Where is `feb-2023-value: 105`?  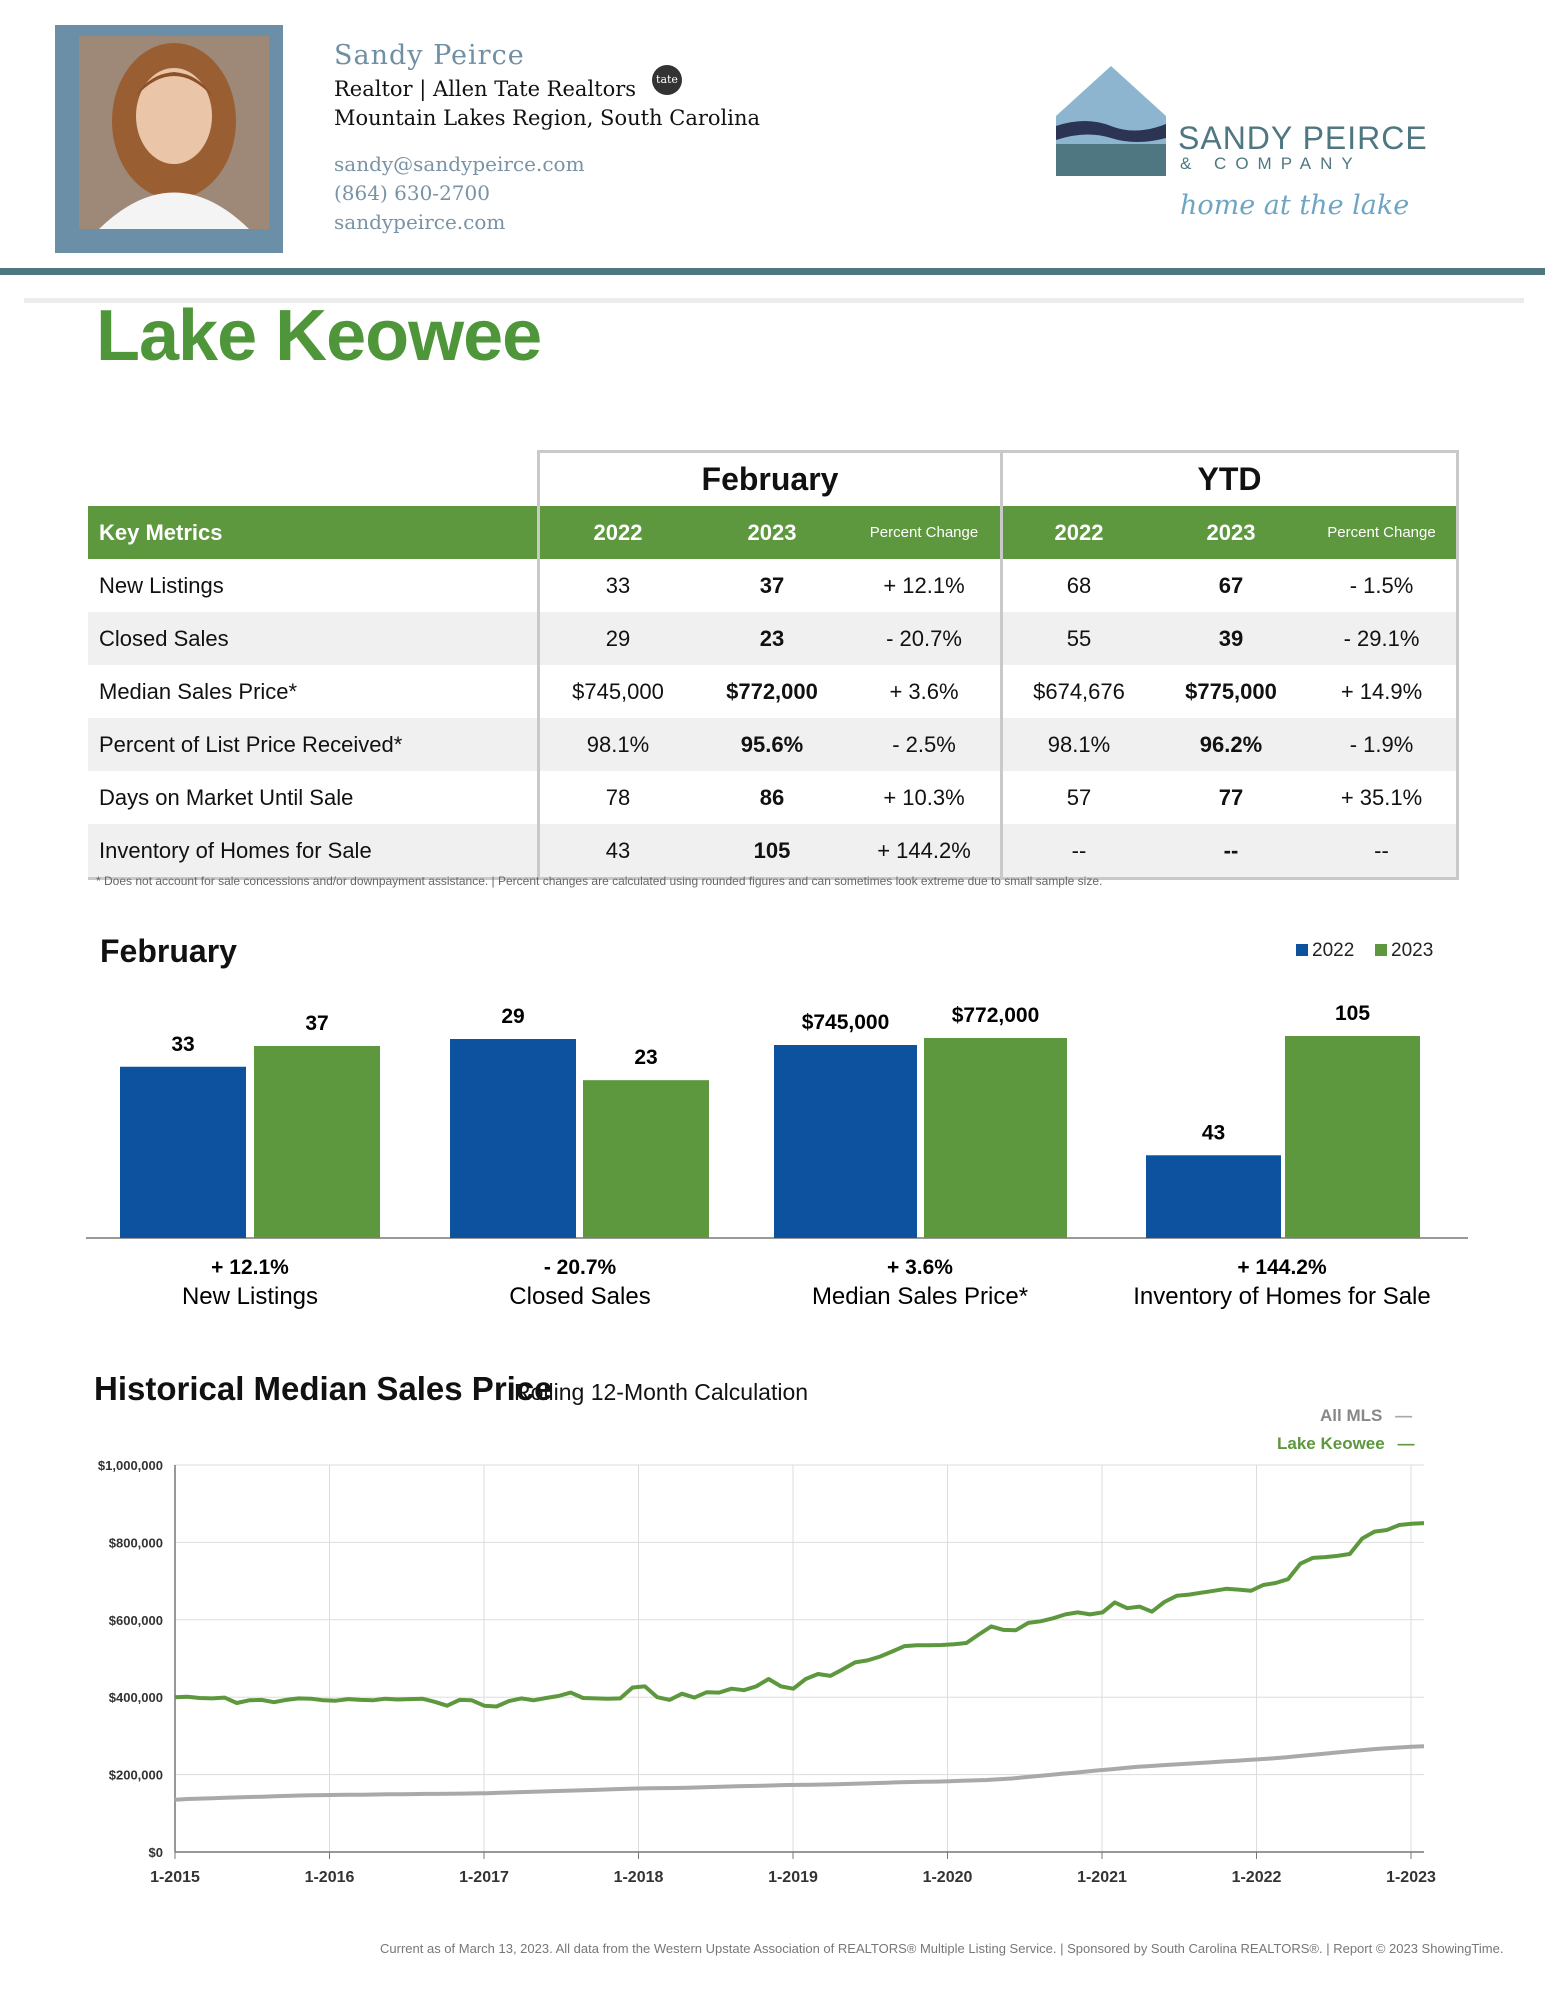
feb-2023-value: 105 is located at coordinates (772, 852).